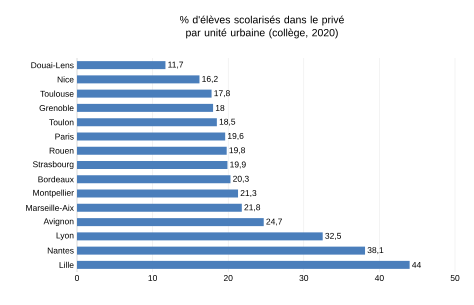 The height and width of the screenshot is (305, 474). Describe the element at coordinates (455, 278) in the screenshot. I see `x-tick-label: 50` at that location.